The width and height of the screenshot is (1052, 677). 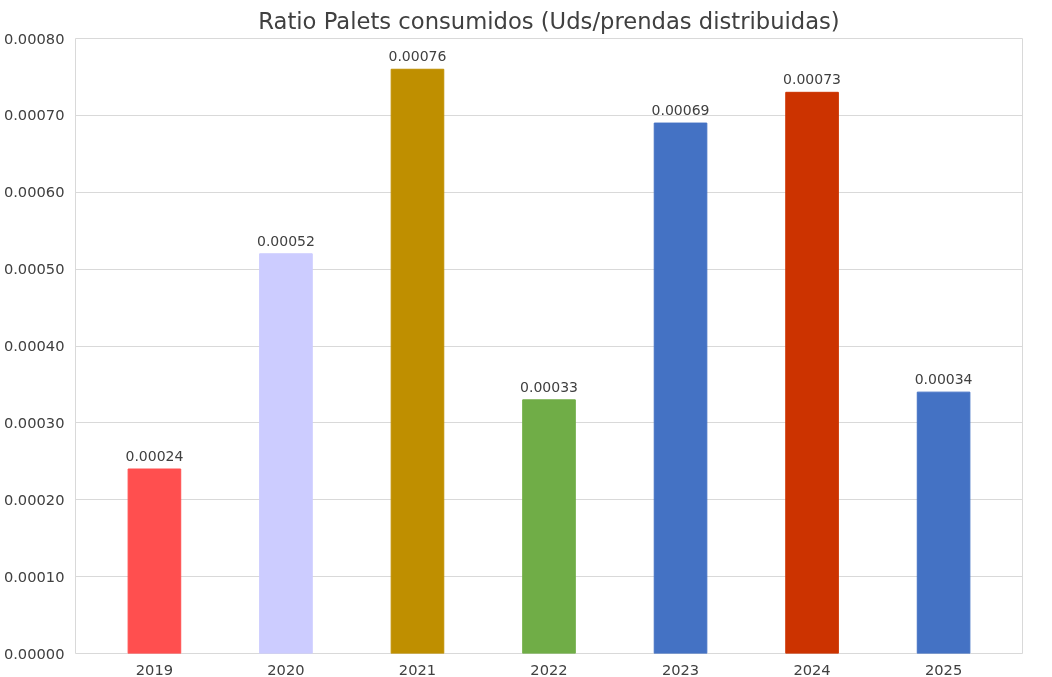 What do you see at coordinates (812, 79) in the screenshot?
I see `data-label: 0.00073` at bounding box center [812, 79].